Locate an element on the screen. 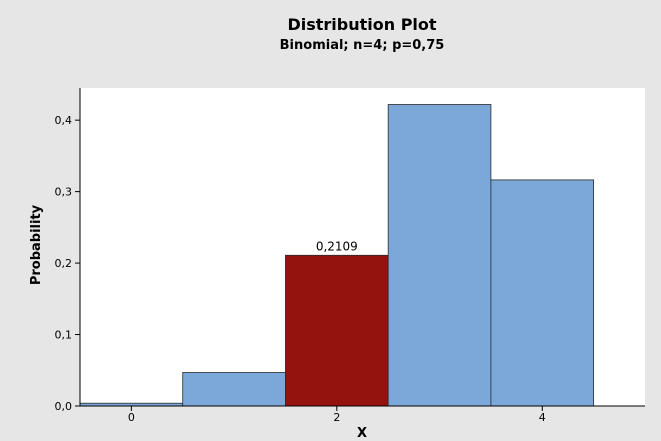 This screenshot has width=661, height=441. x-tick-label: 2 is located at coordinates (336, 417).